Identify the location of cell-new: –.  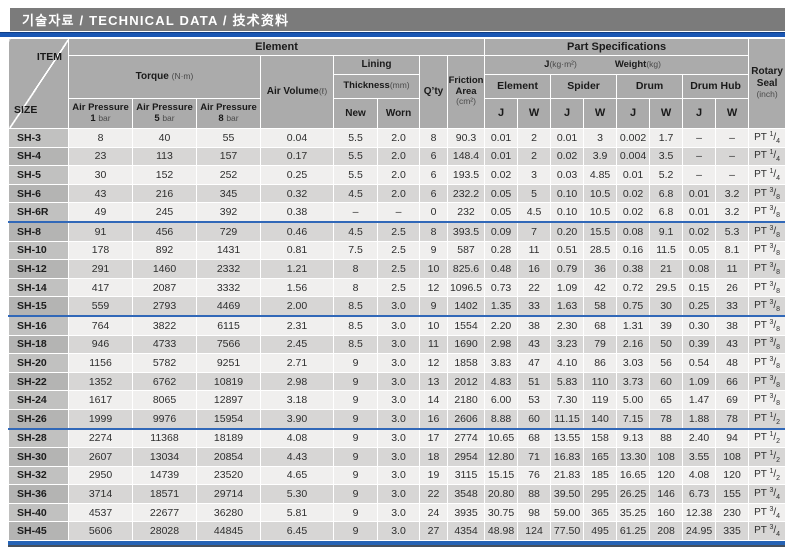
(355, 212).